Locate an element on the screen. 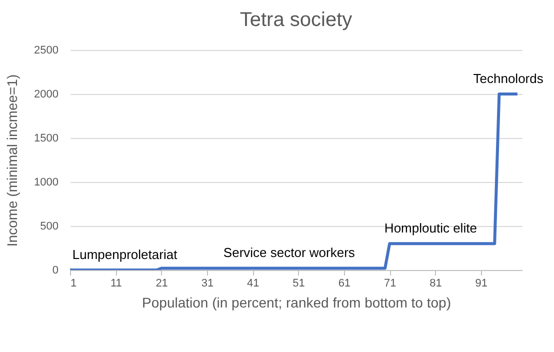 Image resolution: width=554 pixels, height=352 pixels. x-tick-label: 91 is located at coordinates (481, 284).